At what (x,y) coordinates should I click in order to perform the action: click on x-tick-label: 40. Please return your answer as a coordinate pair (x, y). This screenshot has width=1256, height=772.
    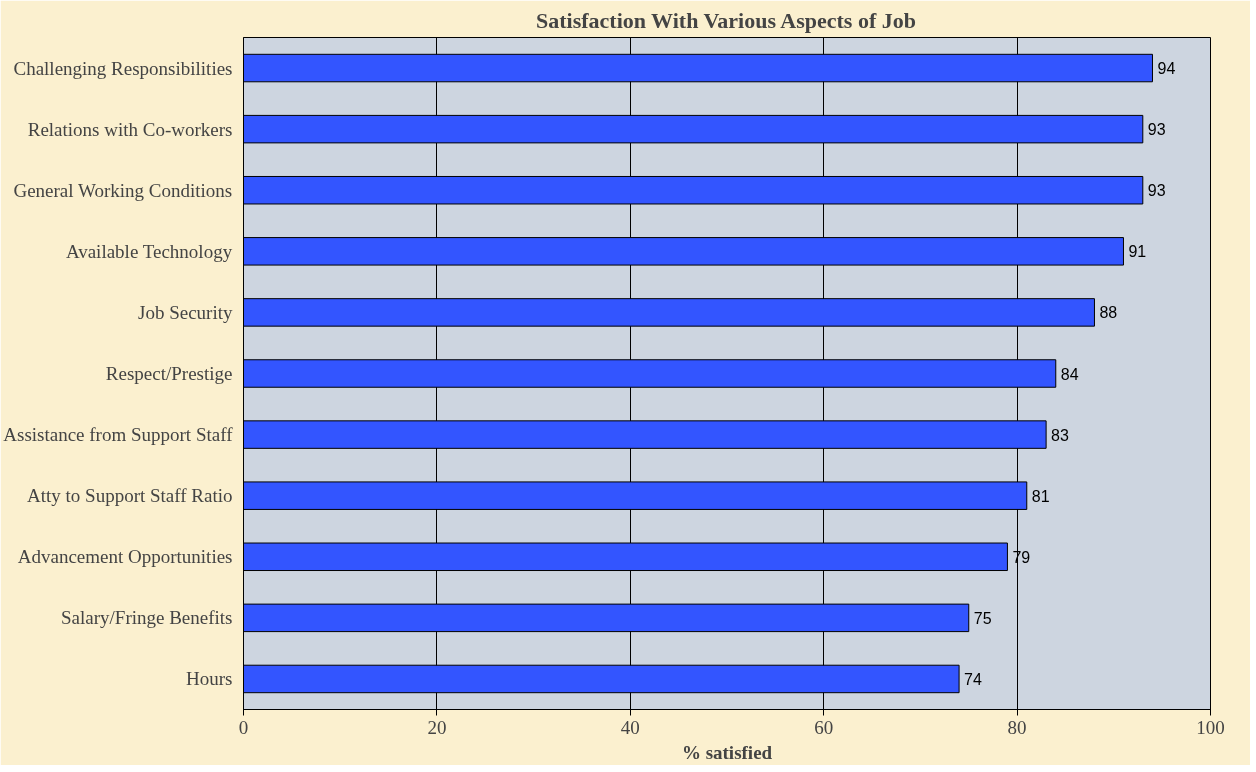
    Looking at the image, I should click on (630, 727).